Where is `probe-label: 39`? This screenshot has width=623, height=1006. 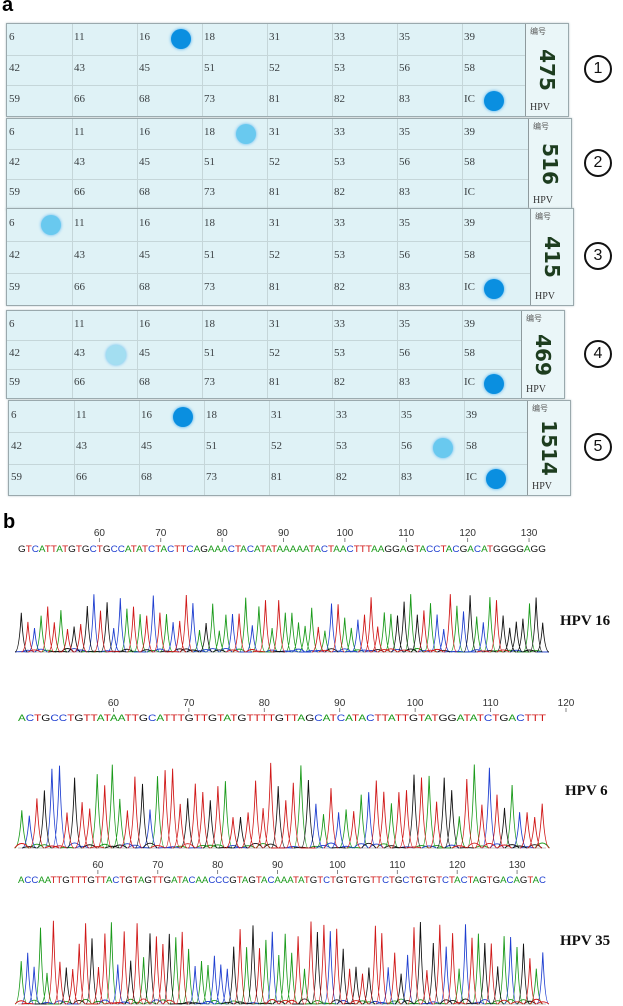 probe-label: 39 is located at coordinates (469, 323).